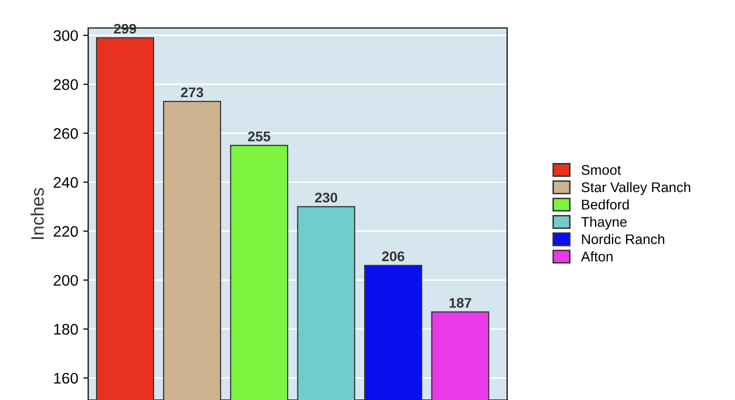  Describe the element at coordinates (66, 84) in the screenshot. I see `y-tick-label: 280` at that location.